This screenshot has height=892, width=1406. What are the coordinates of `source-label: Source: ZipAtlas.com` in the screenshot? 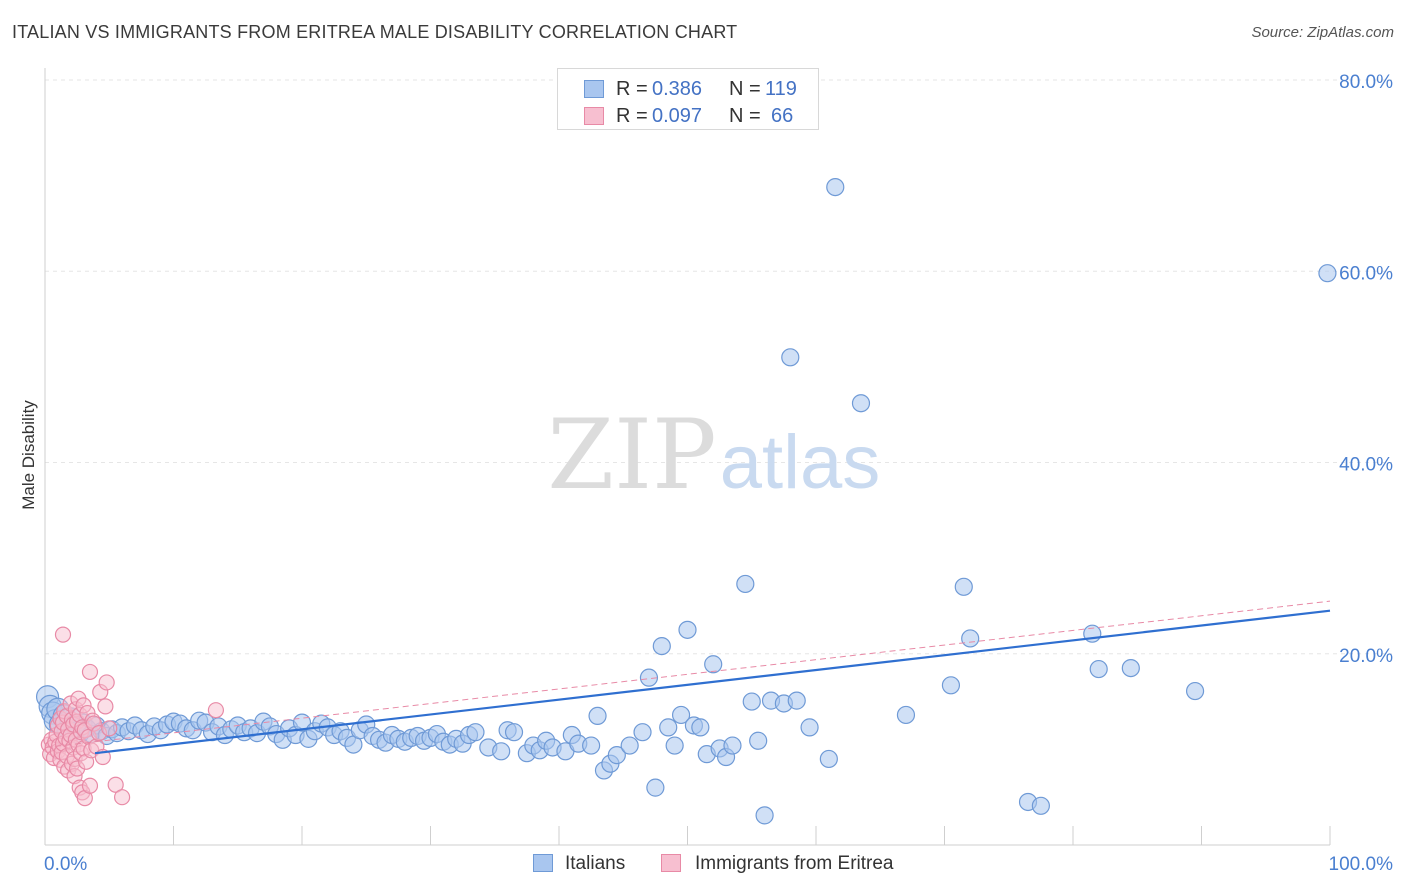 It's located at (1322, 32).